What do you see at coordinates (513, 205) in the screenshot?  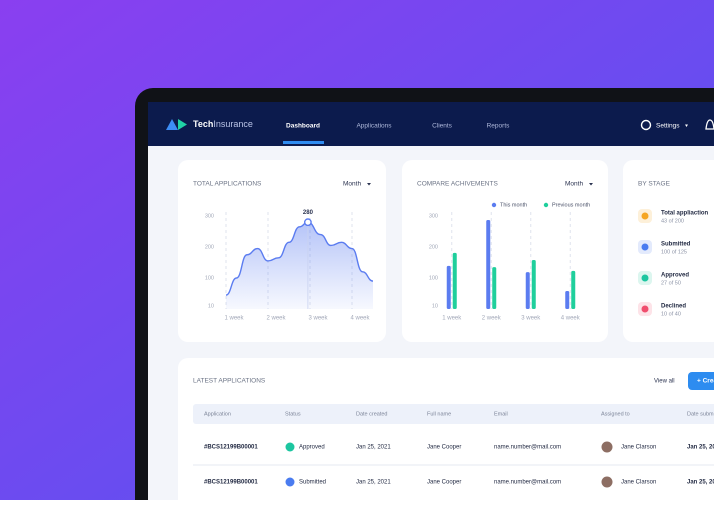 I see `legend-label: This month` at bounding box center [513, 205].